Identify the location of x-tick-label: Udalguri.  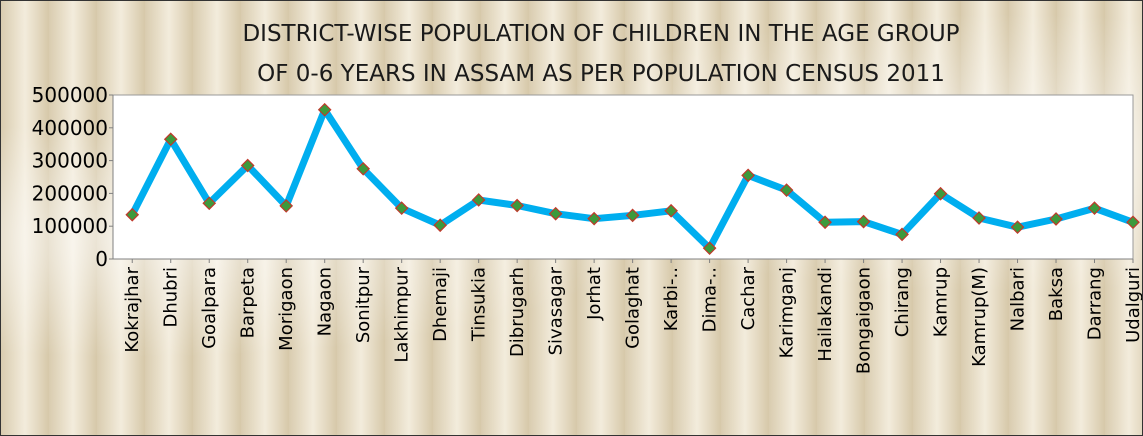
(1132, 305).